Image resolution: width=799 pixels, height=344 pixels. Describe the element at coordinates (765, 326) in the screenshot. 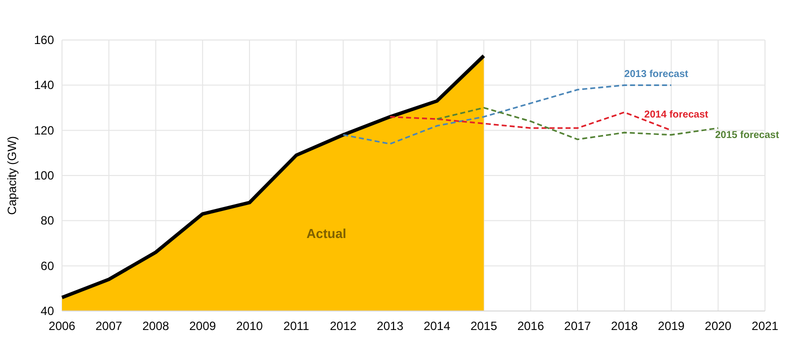

I see `x-tick-label: 2021` at that location.